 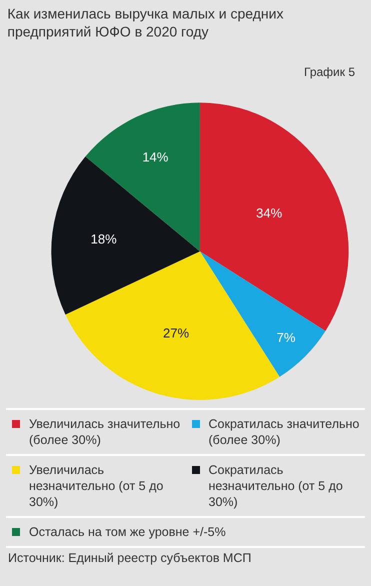 What do you see at coordinates (176, 332) in the screenshot?
I see `data-label: 27%` at bounding box center [176, 332].